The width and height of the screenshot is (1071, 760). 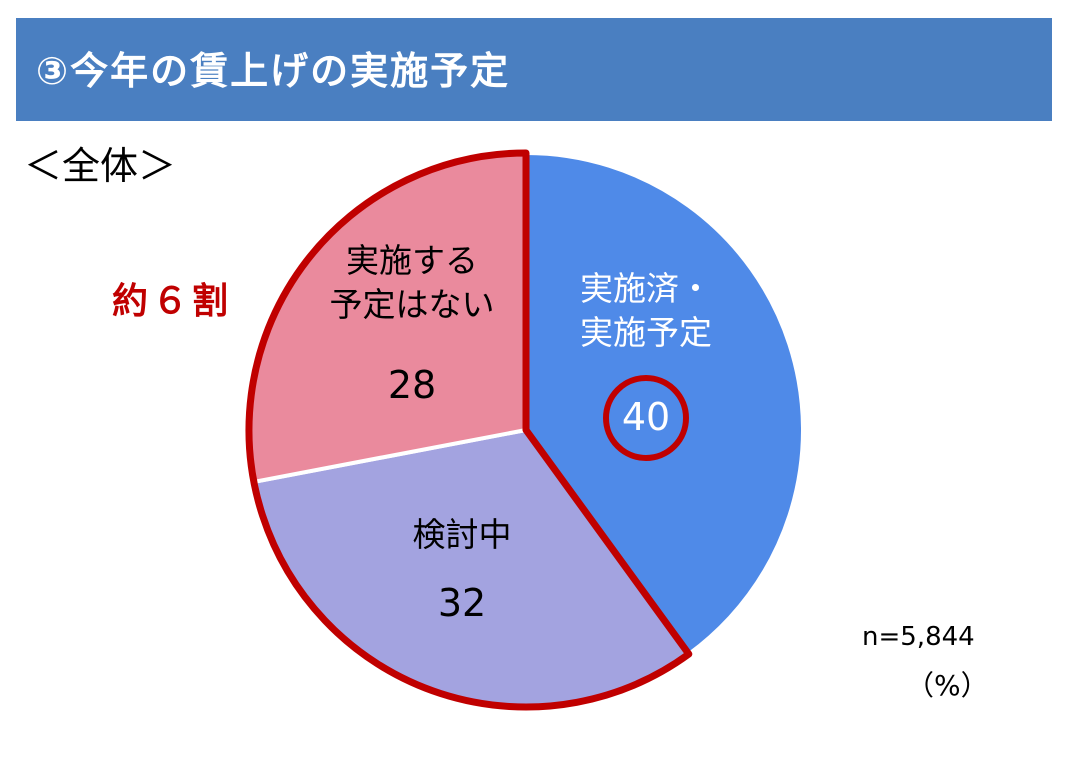 I want to click on value-highlight-circle, so click(x=646, y=418).